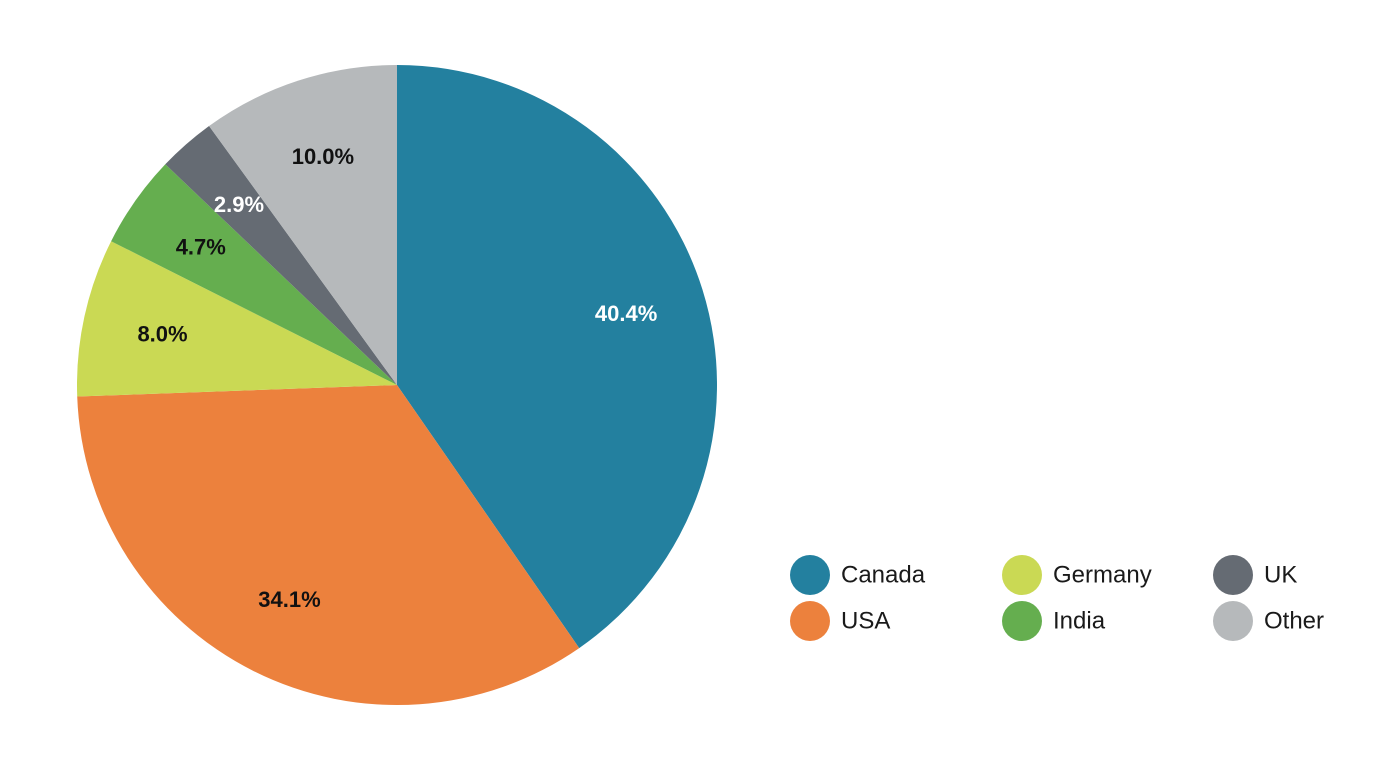  I want to click on slice-label-india: 4.7%, so click(201, 246).